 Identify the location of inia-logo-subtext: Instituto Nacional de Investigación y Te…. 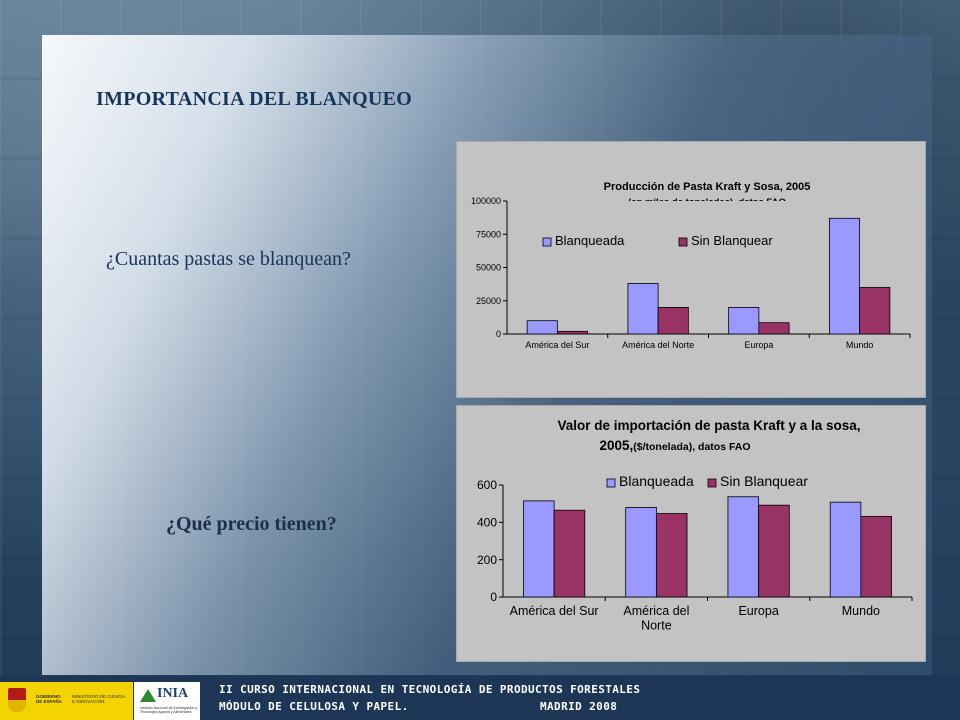
(169, 710).